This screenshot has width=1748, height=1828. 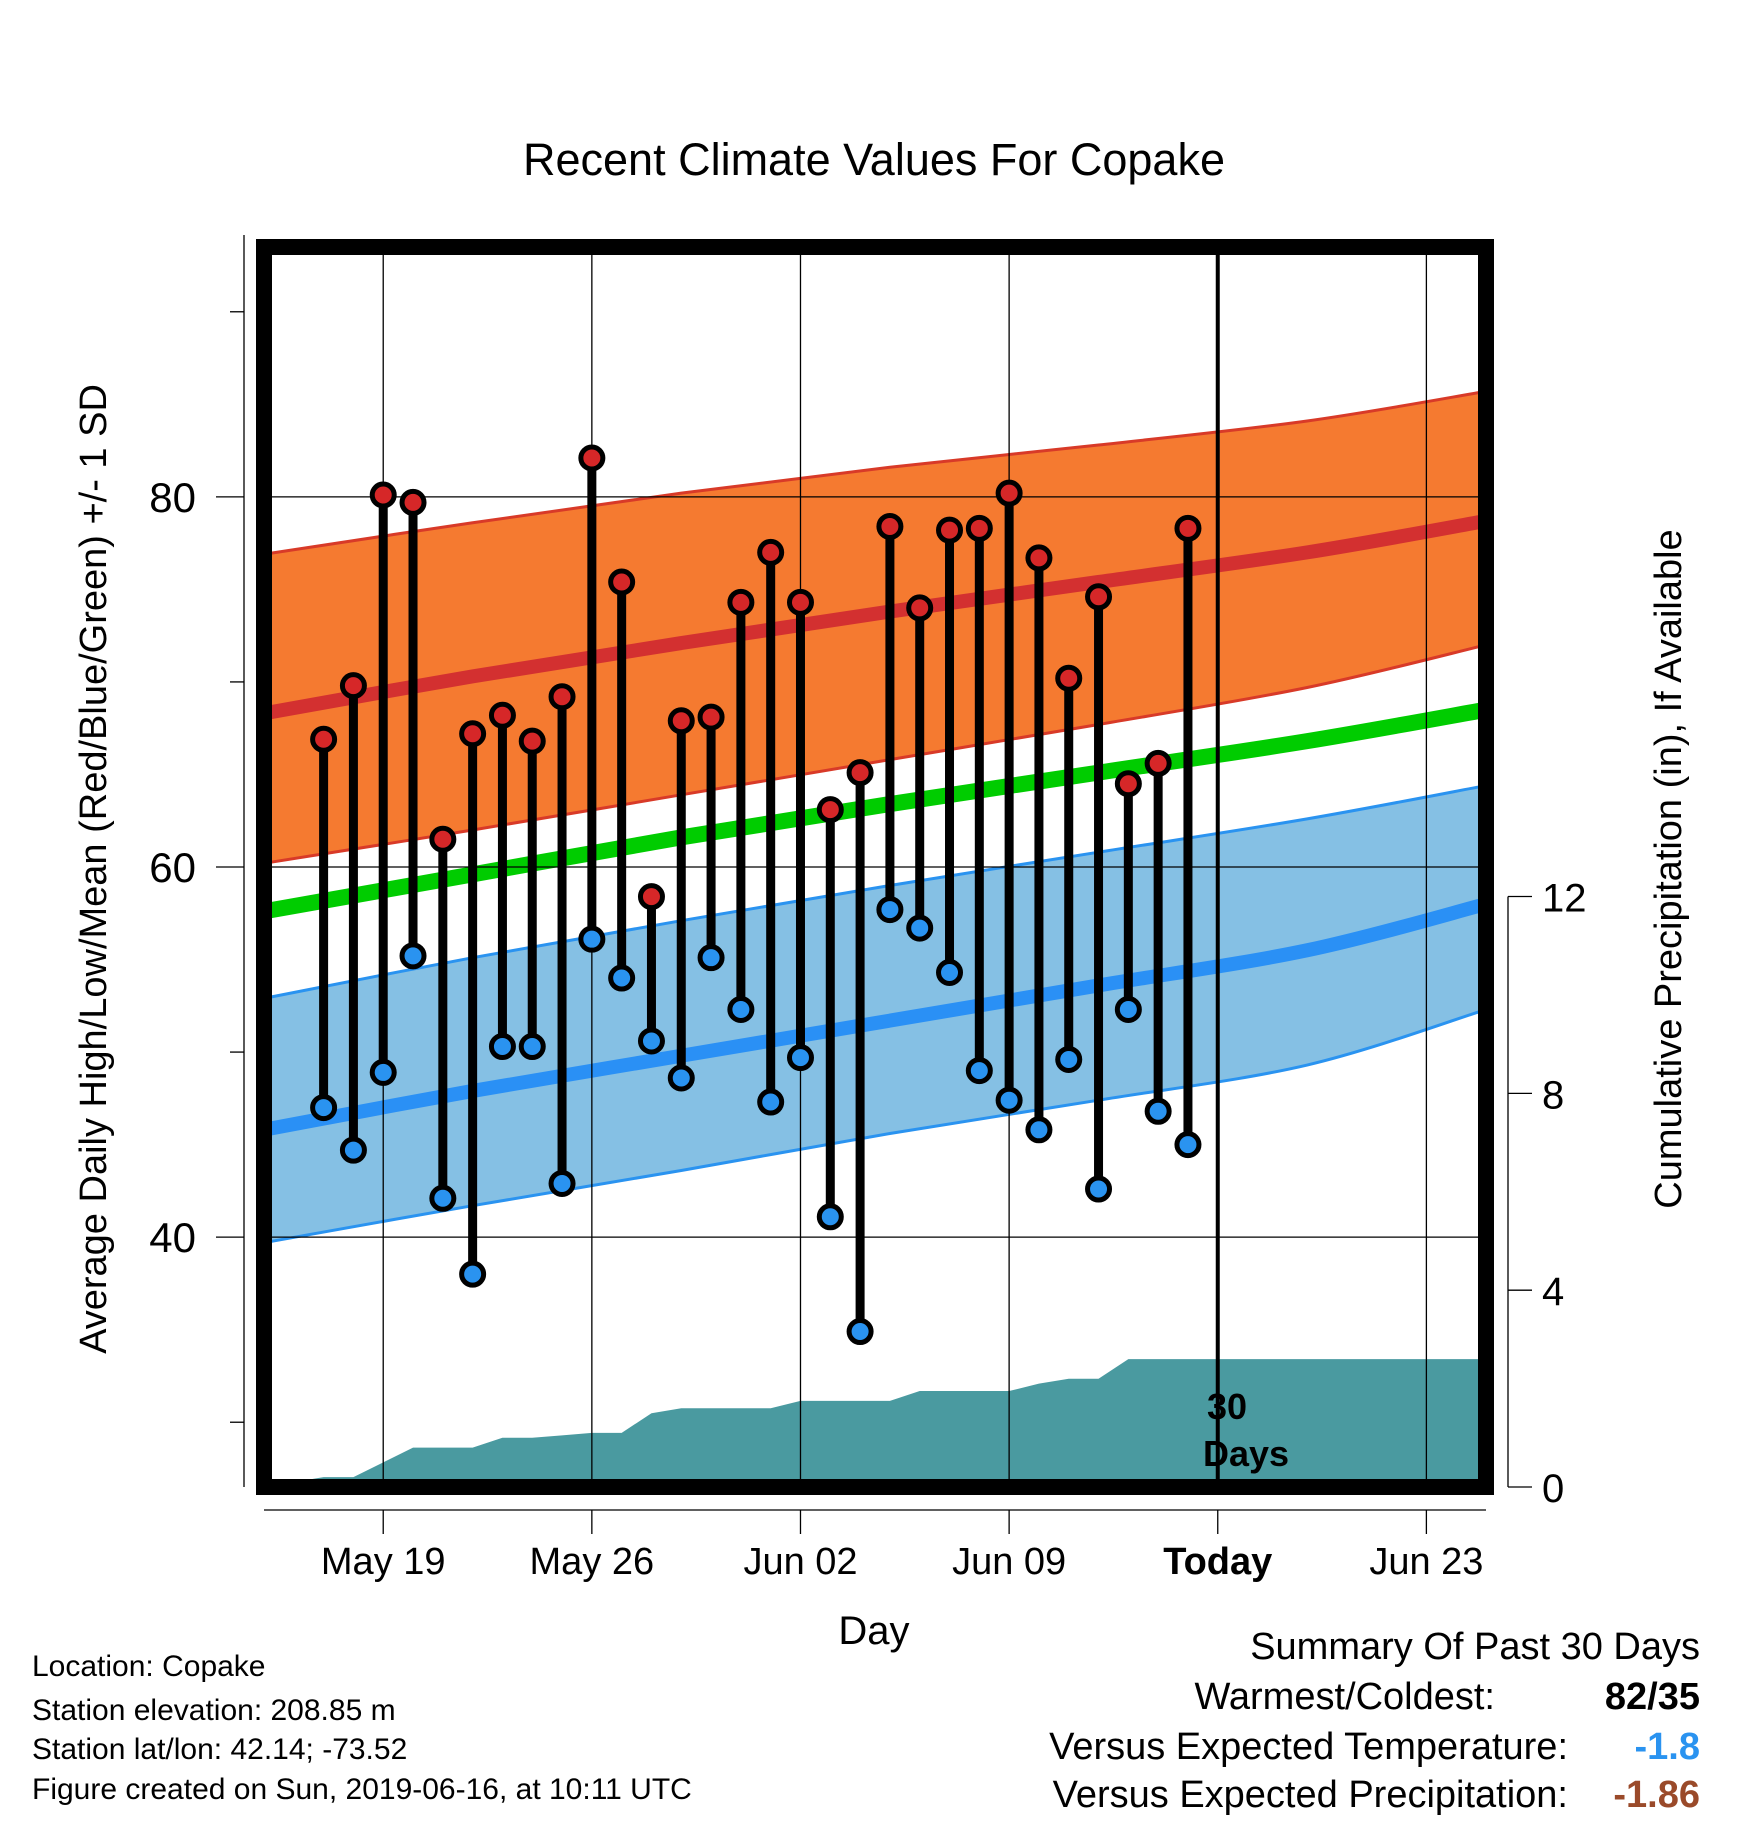 What do you see at coordinates (1553, 1292) in the screenshot?
I see `y2-tick-label: 4` at bounding box center [1553, 1292].